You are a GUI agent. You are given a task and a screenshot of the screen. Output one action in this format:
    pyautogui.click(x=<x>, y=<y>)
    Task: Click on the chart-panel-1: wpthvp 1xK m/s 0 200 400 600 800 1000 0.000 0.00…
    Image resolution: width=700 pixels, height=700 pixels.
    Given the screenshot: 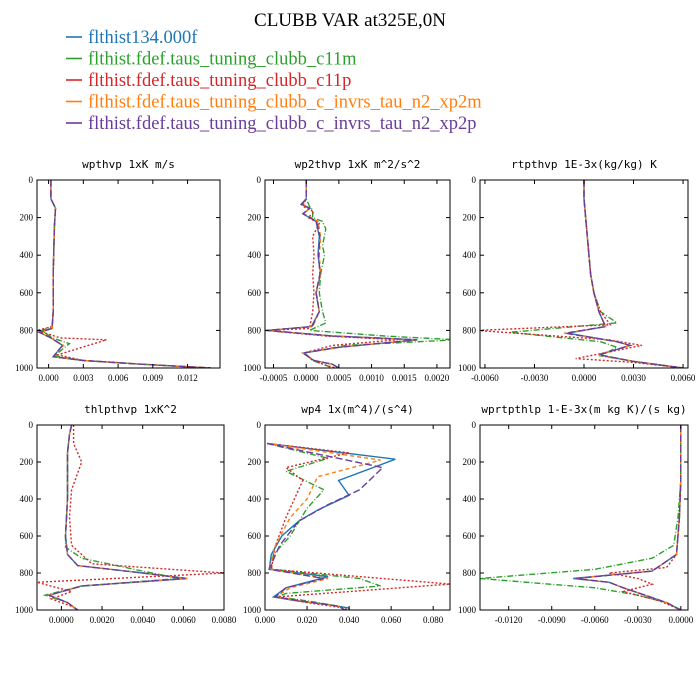 What is the action you would take?
    pyautogui.click(x=118, y=270)
    